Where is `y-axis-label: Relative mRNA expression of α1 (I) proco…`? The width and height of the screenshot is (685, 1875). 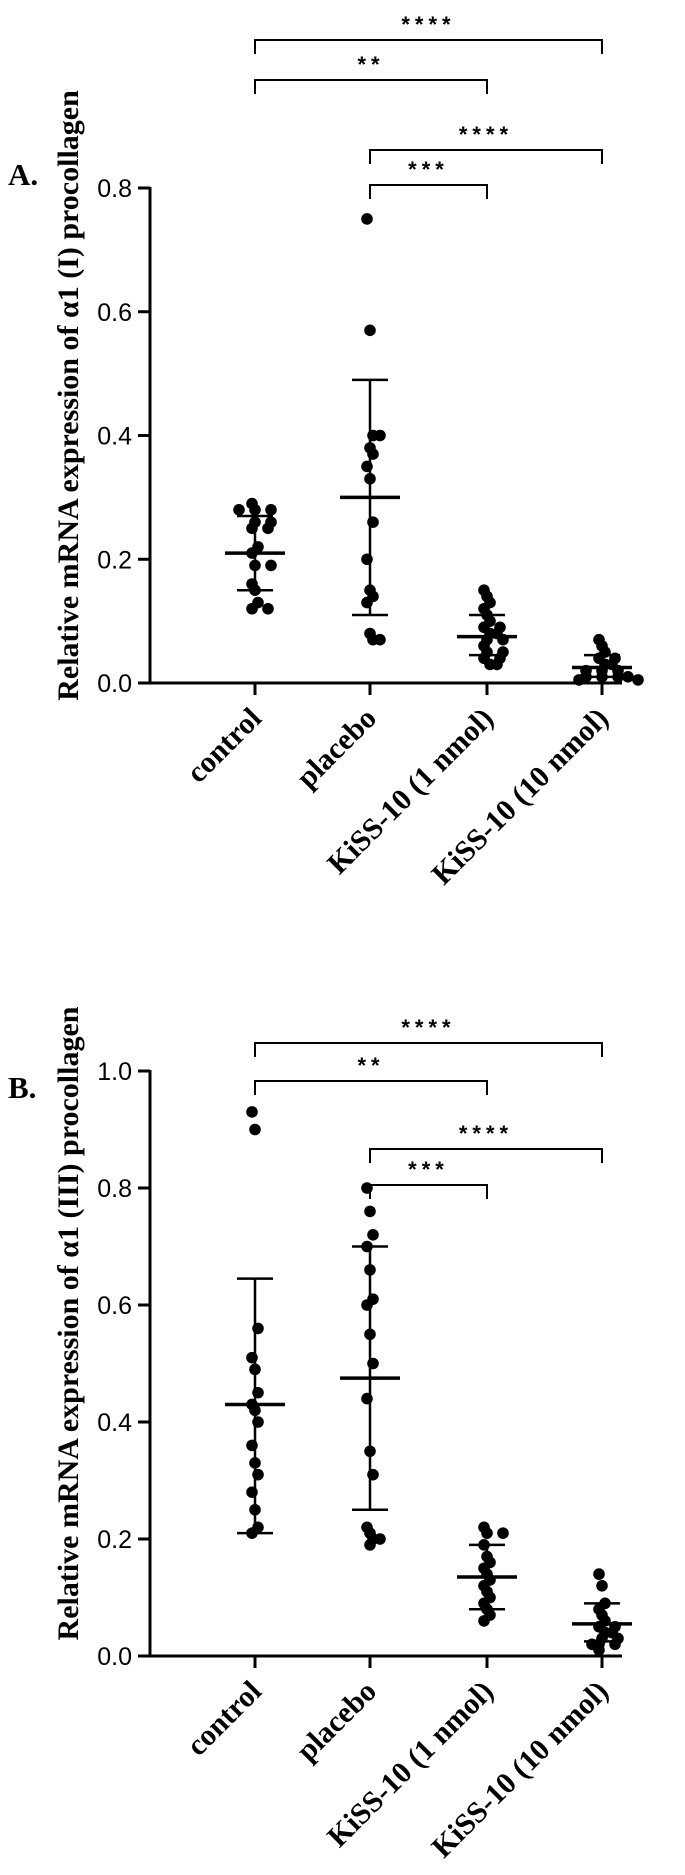
y-axis-label: Relative mRNA expression of α1 (I) proco… is located at coordinates (68, 395).